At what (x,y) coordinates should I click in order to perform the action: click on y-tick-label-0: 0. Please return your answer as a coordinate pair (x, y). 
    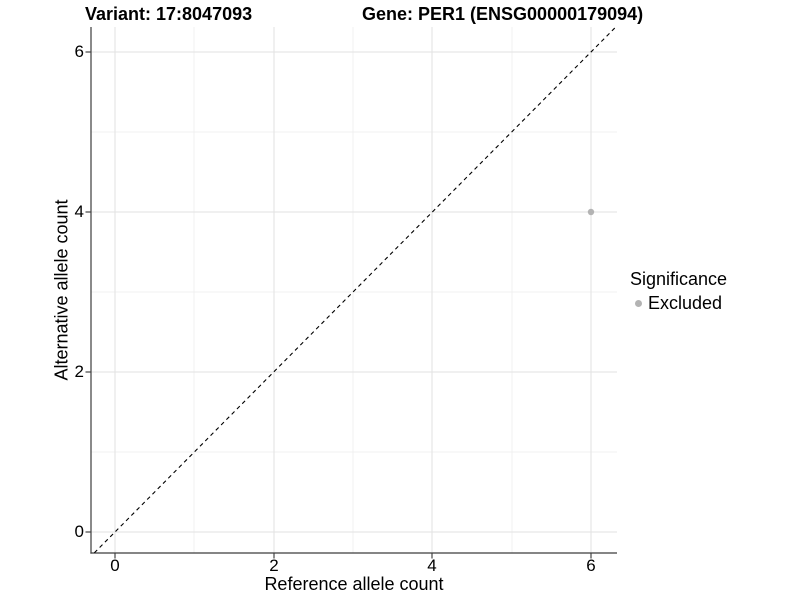
    Looking at the image, I should click on (79, 531).